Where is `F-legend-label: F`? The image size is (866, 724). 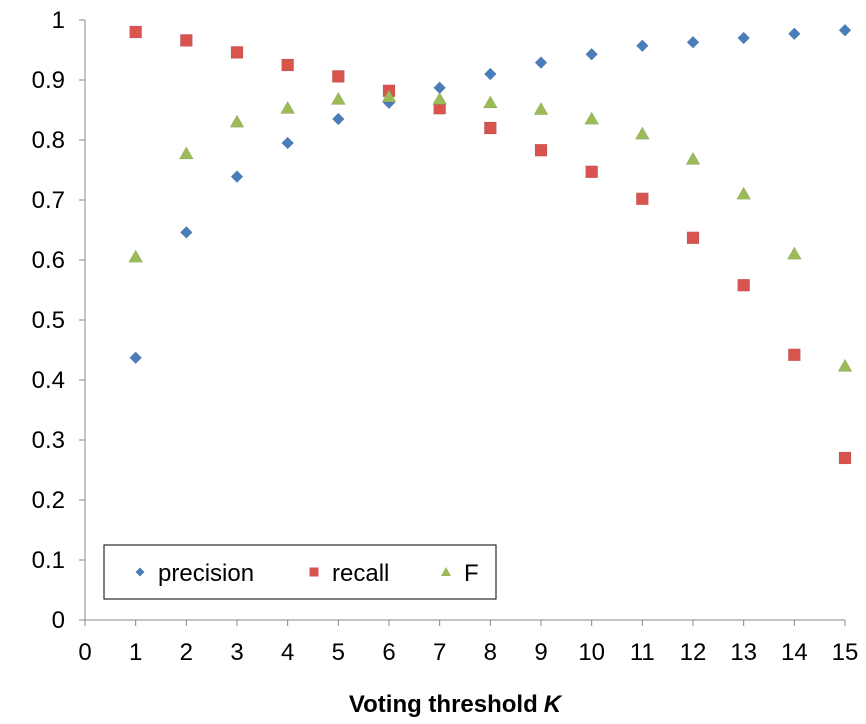 F-legend-label: F is located at coordinates (471, 573).